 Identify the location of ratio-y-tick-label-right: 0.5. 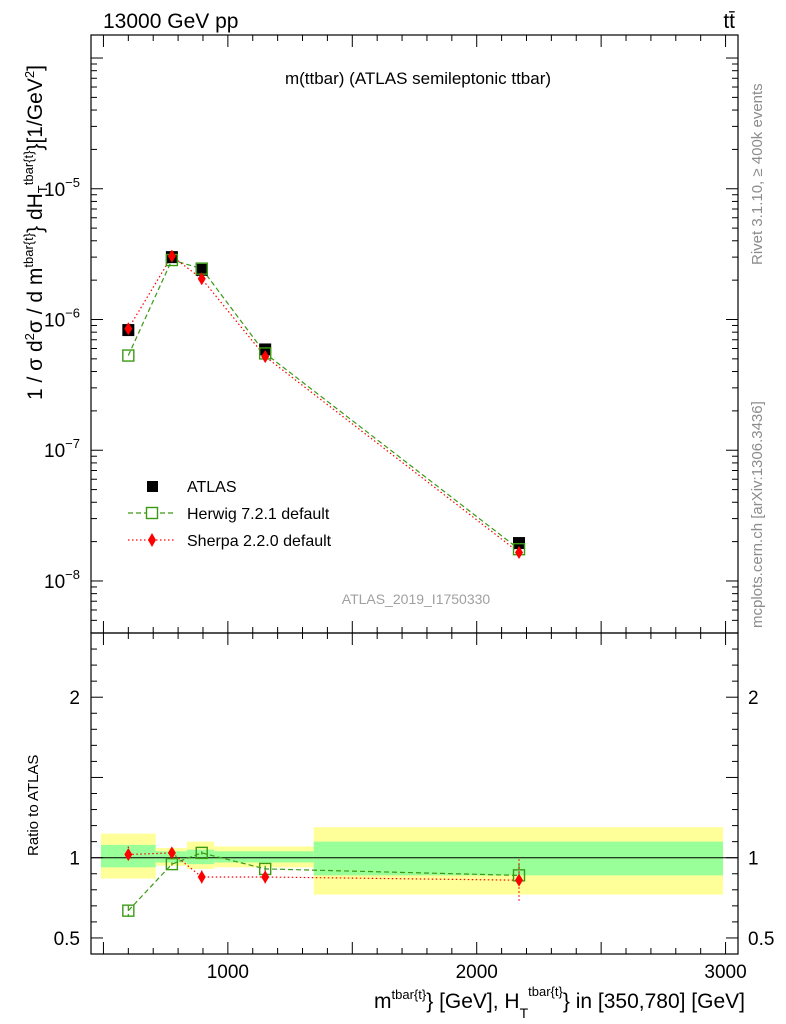
(761, 939).